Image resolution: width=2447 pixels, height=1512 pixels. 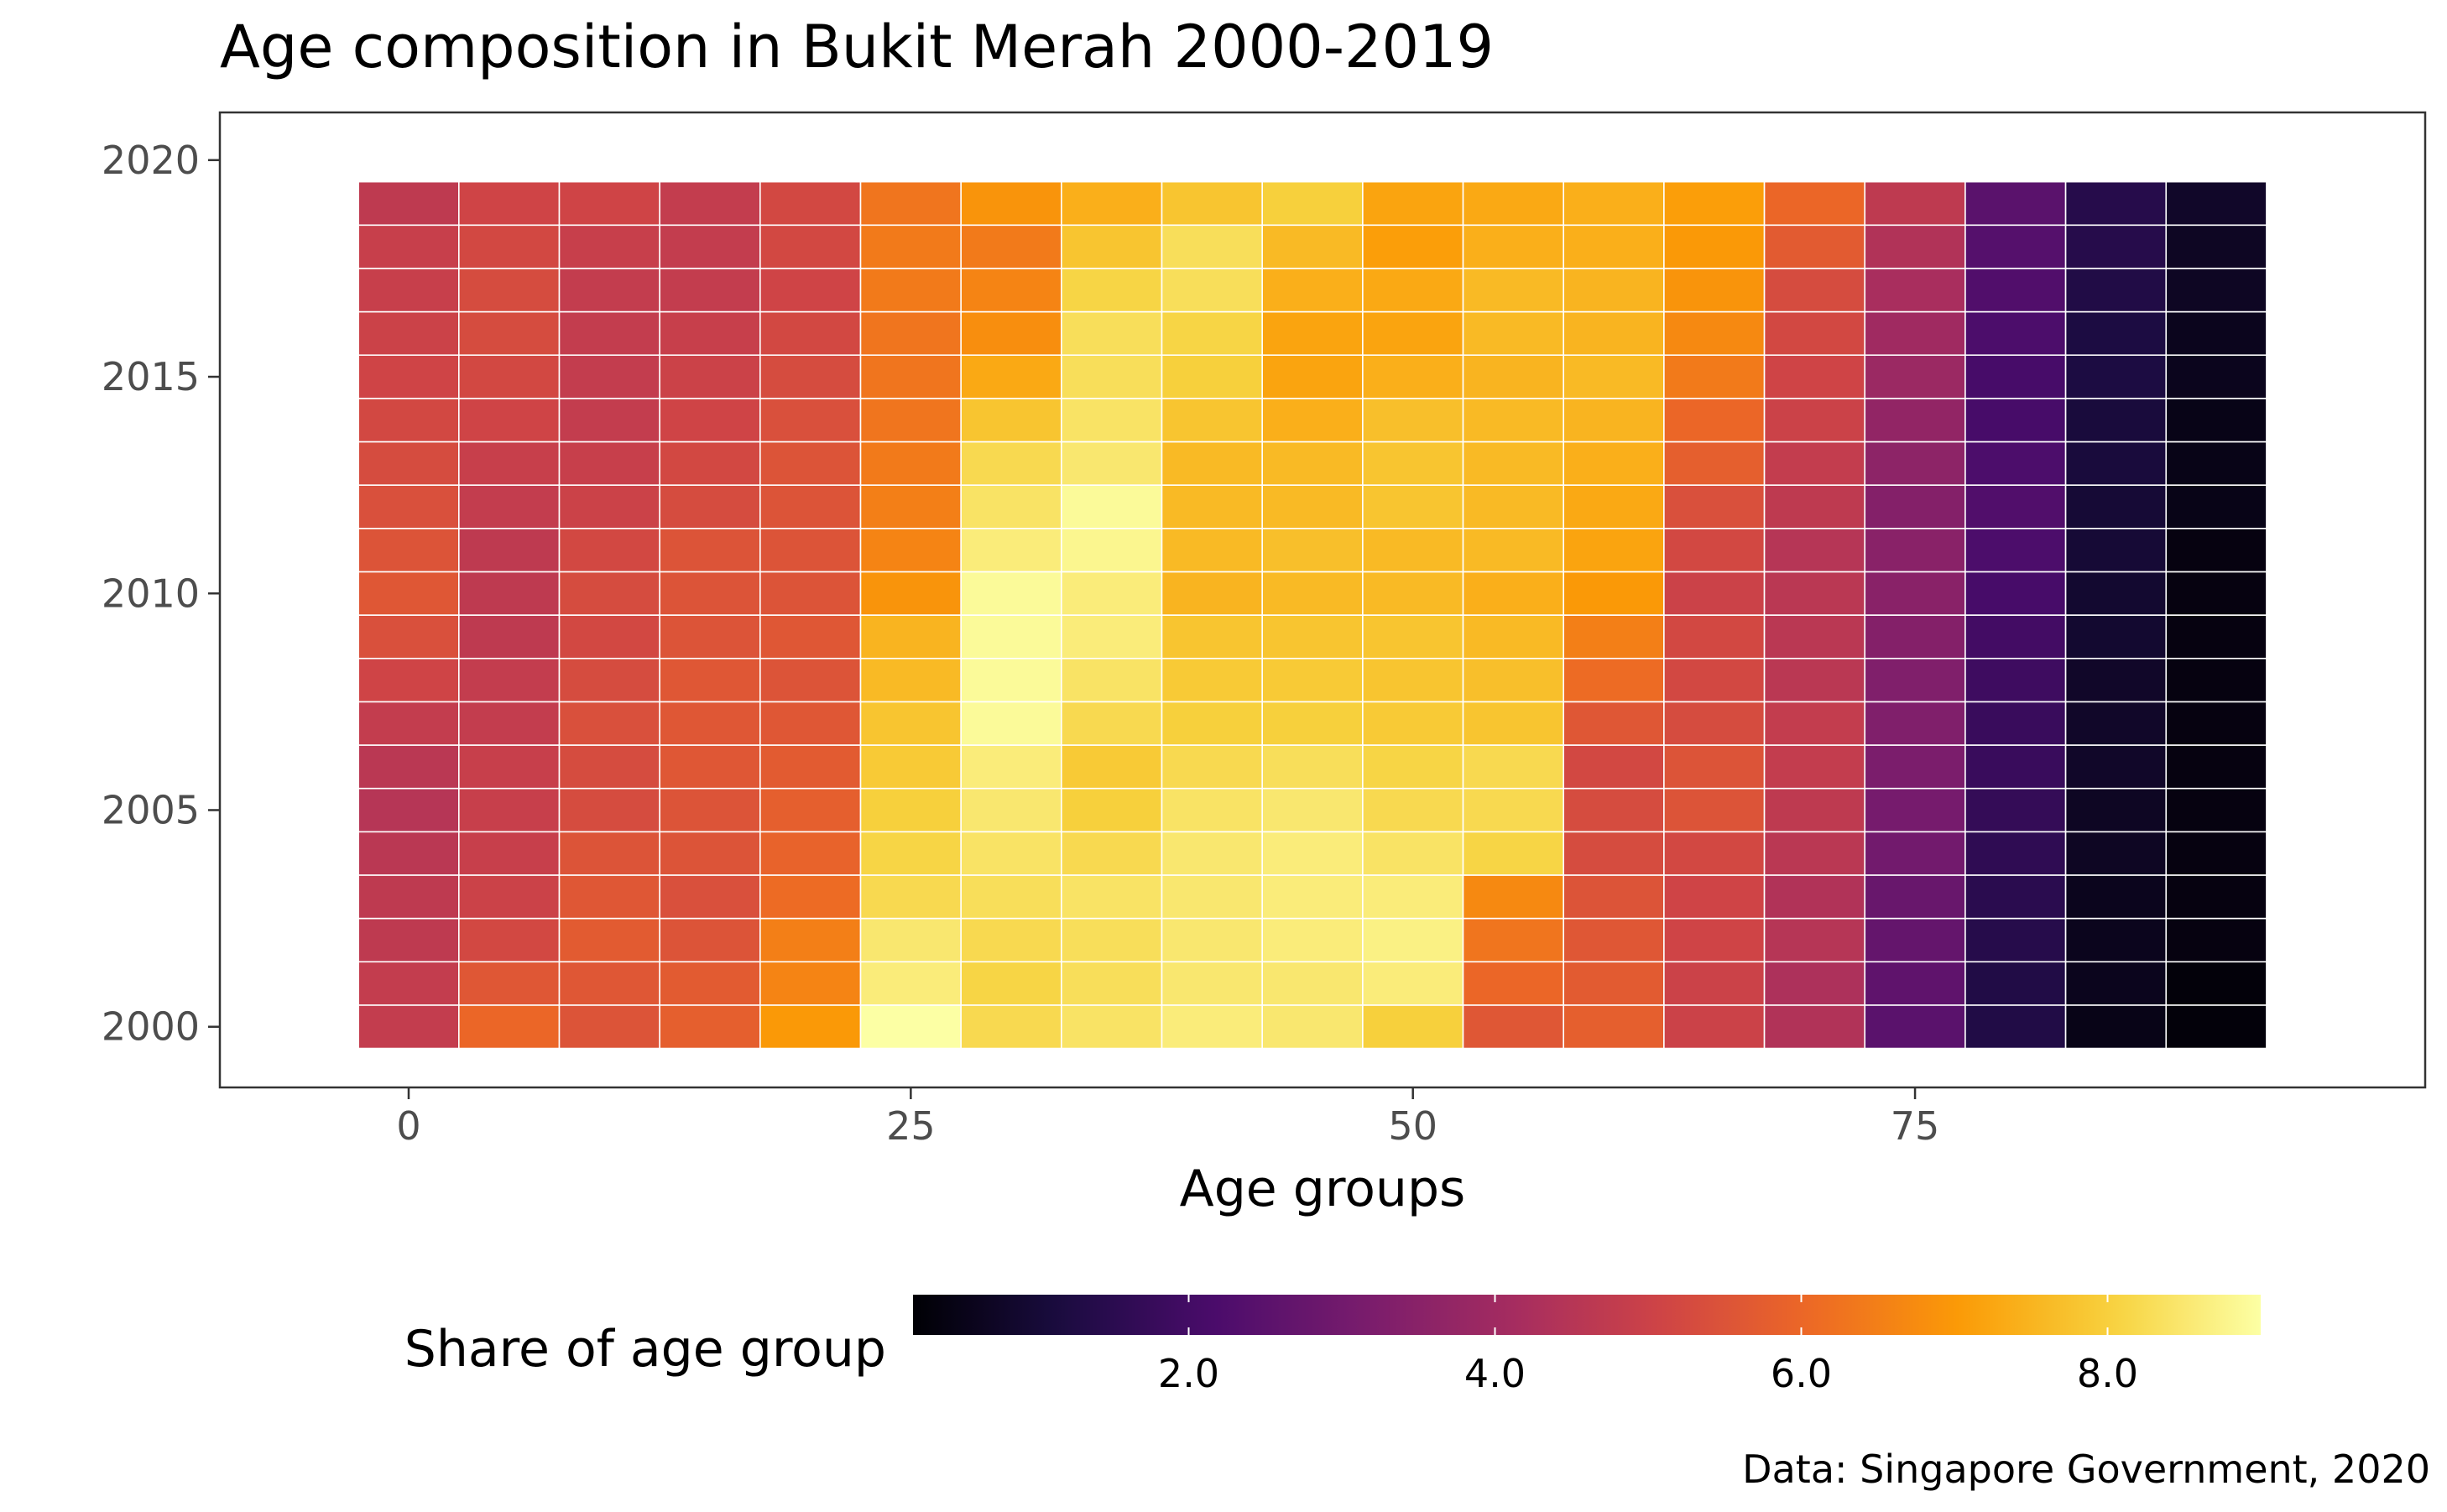 I want to click on x-tick-label: 0, so click(x=408, y=1126).